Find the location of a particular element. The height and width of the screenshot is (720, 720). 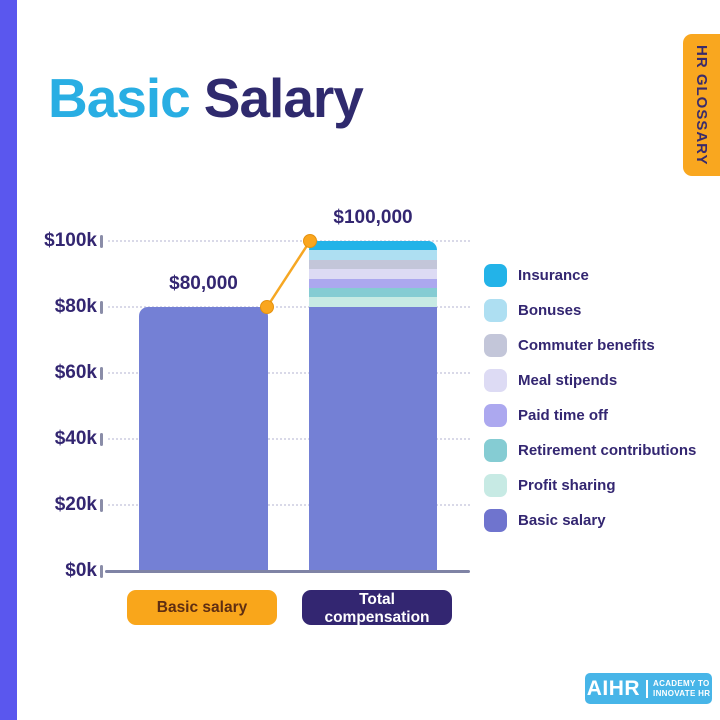

x-label-basic-salary-button: Basic salary is located at coordinates (202, 607).